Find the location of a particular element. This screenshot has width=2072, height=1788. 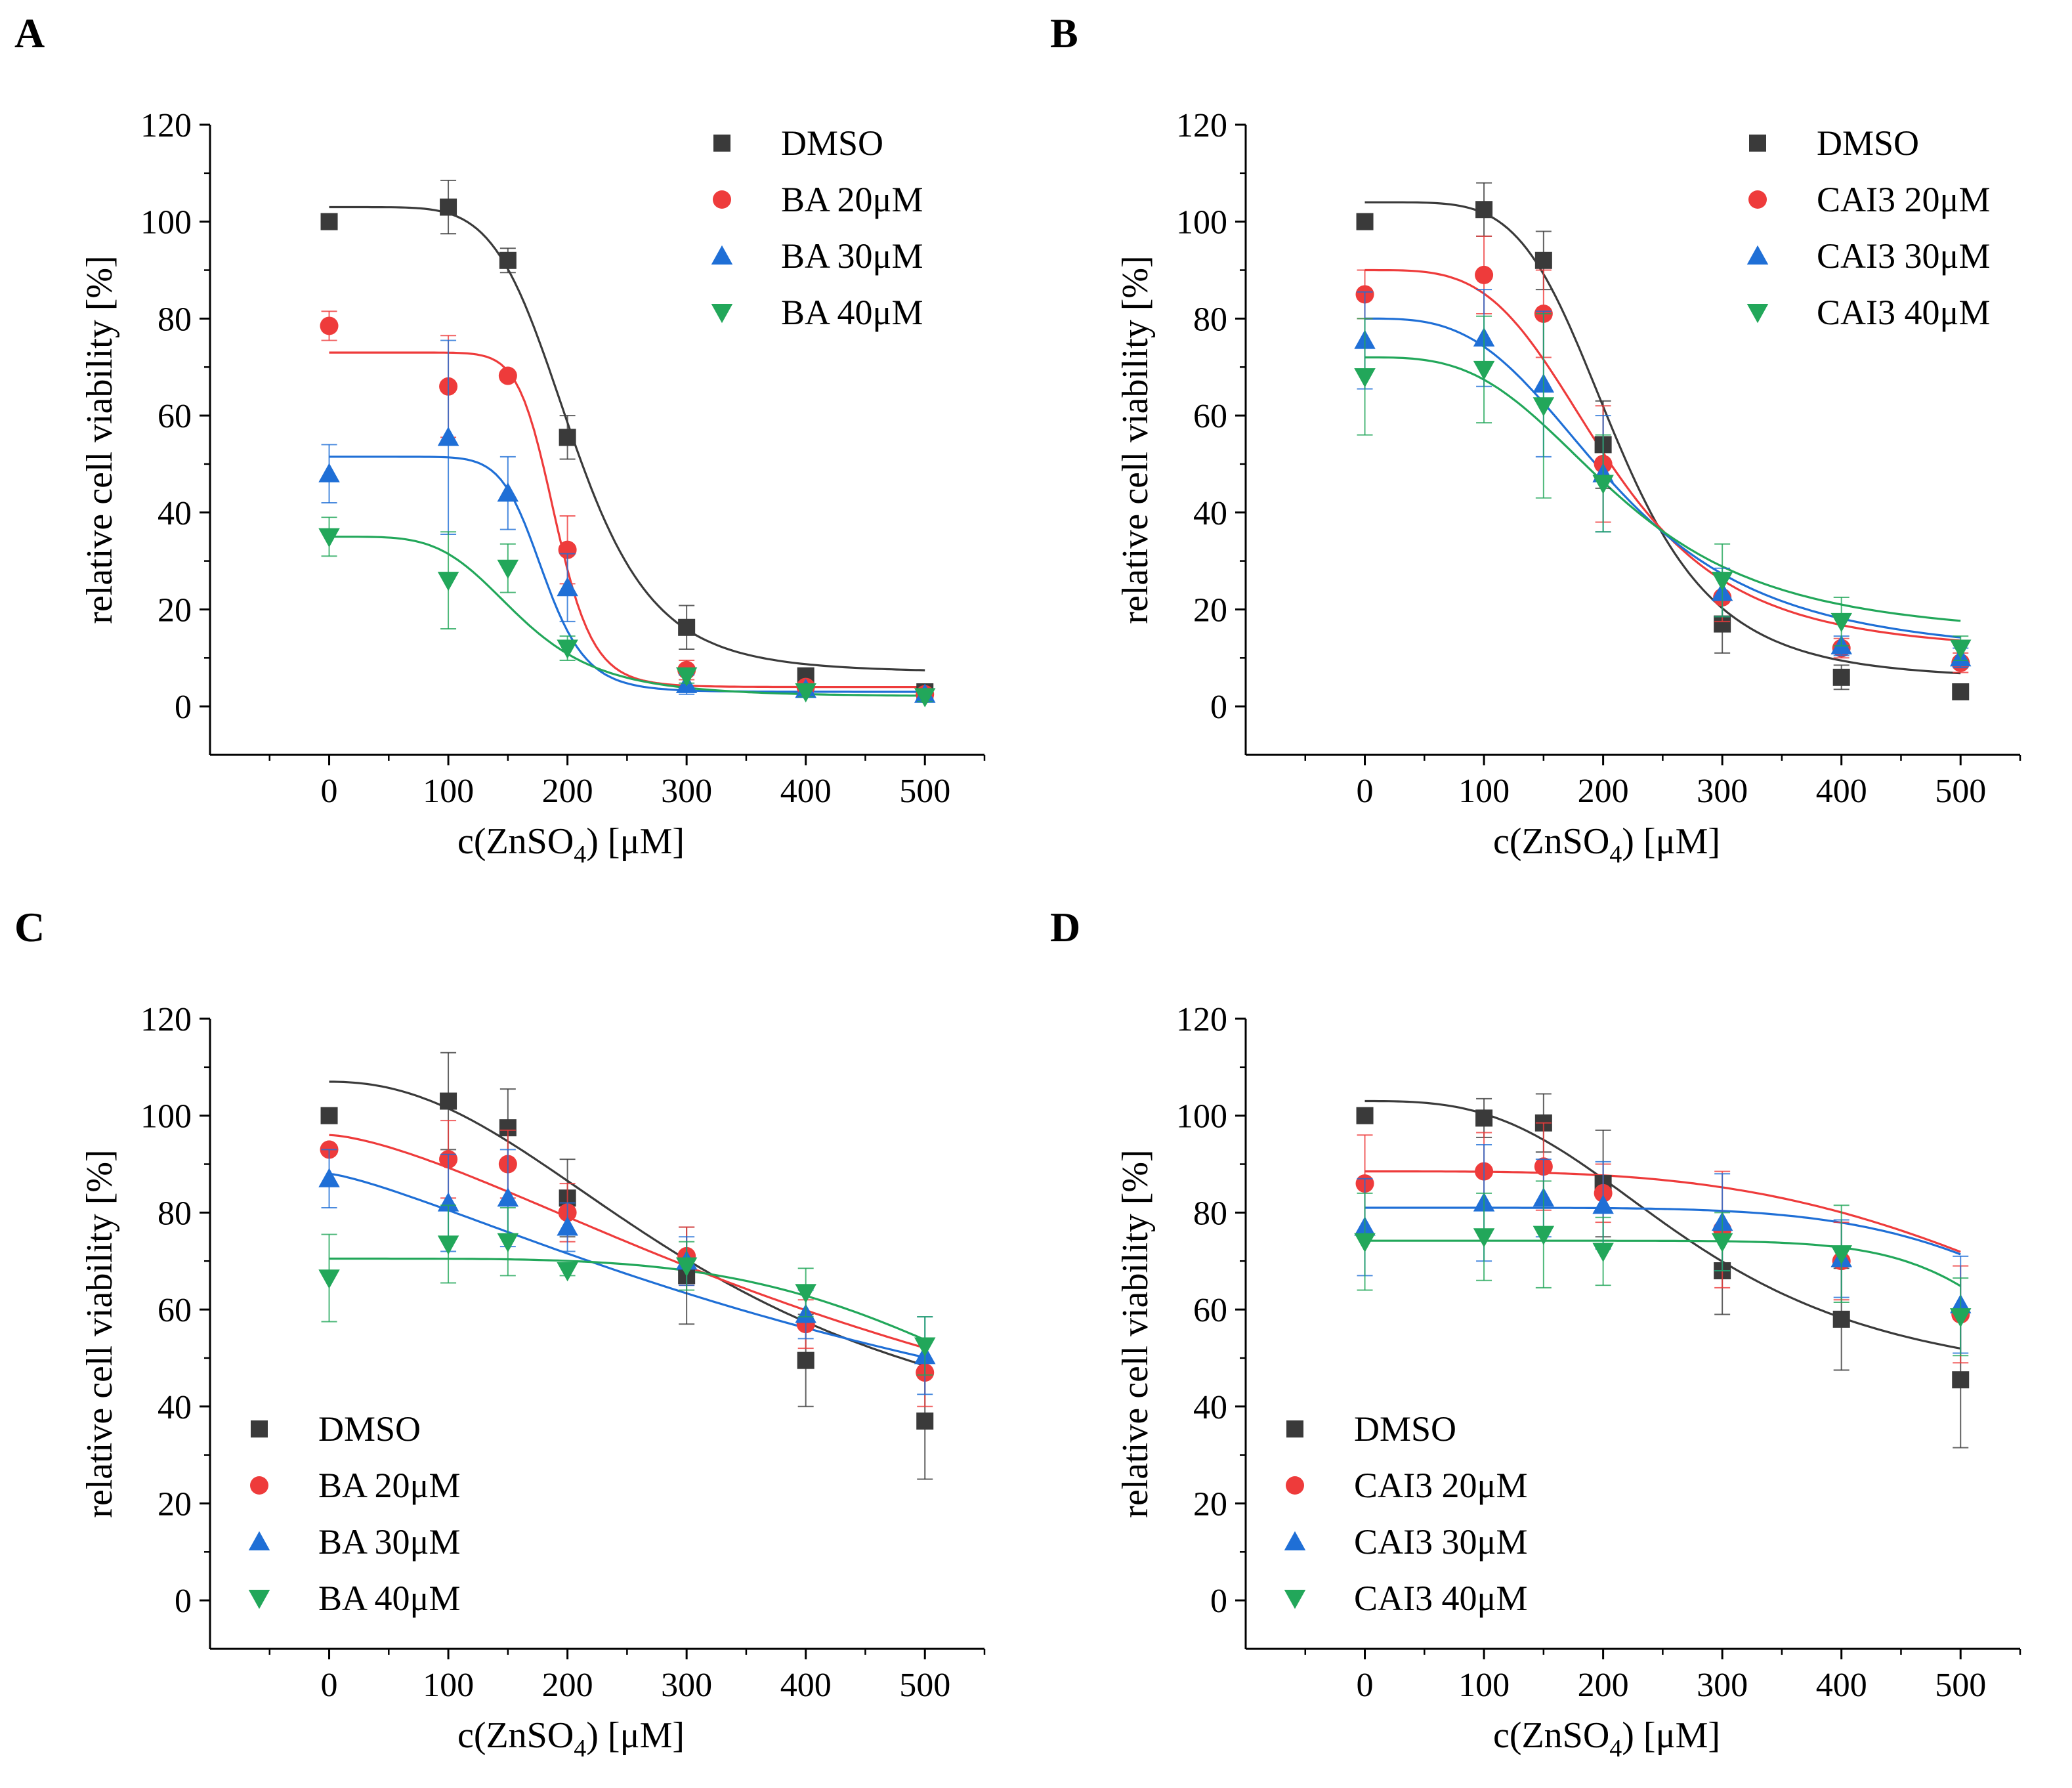

legend-label: BA 20μM is located at coordinates (852, 199).